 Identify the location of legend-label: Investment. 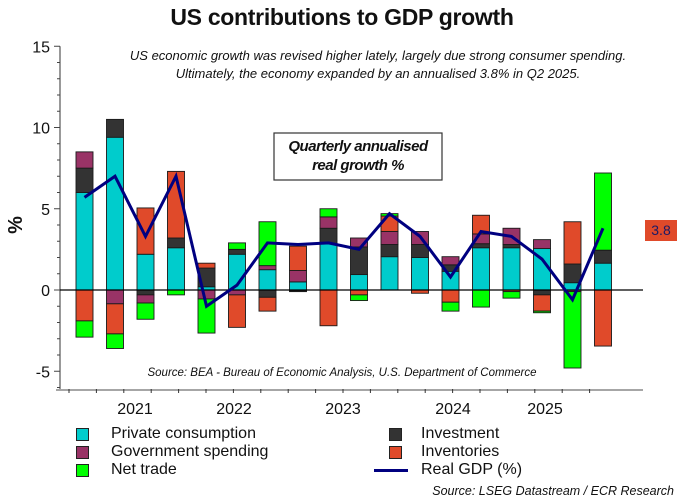
(460, 433).